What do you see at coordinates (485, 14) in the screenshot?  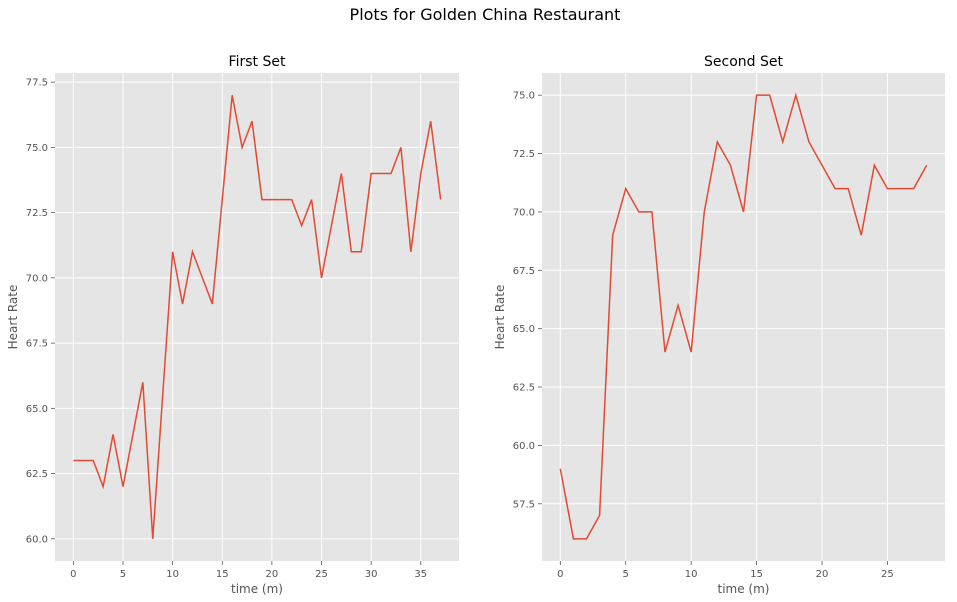 I see `figure-suptitle: Plots for Golden China Restaurant` at bounding box center [485, 14].